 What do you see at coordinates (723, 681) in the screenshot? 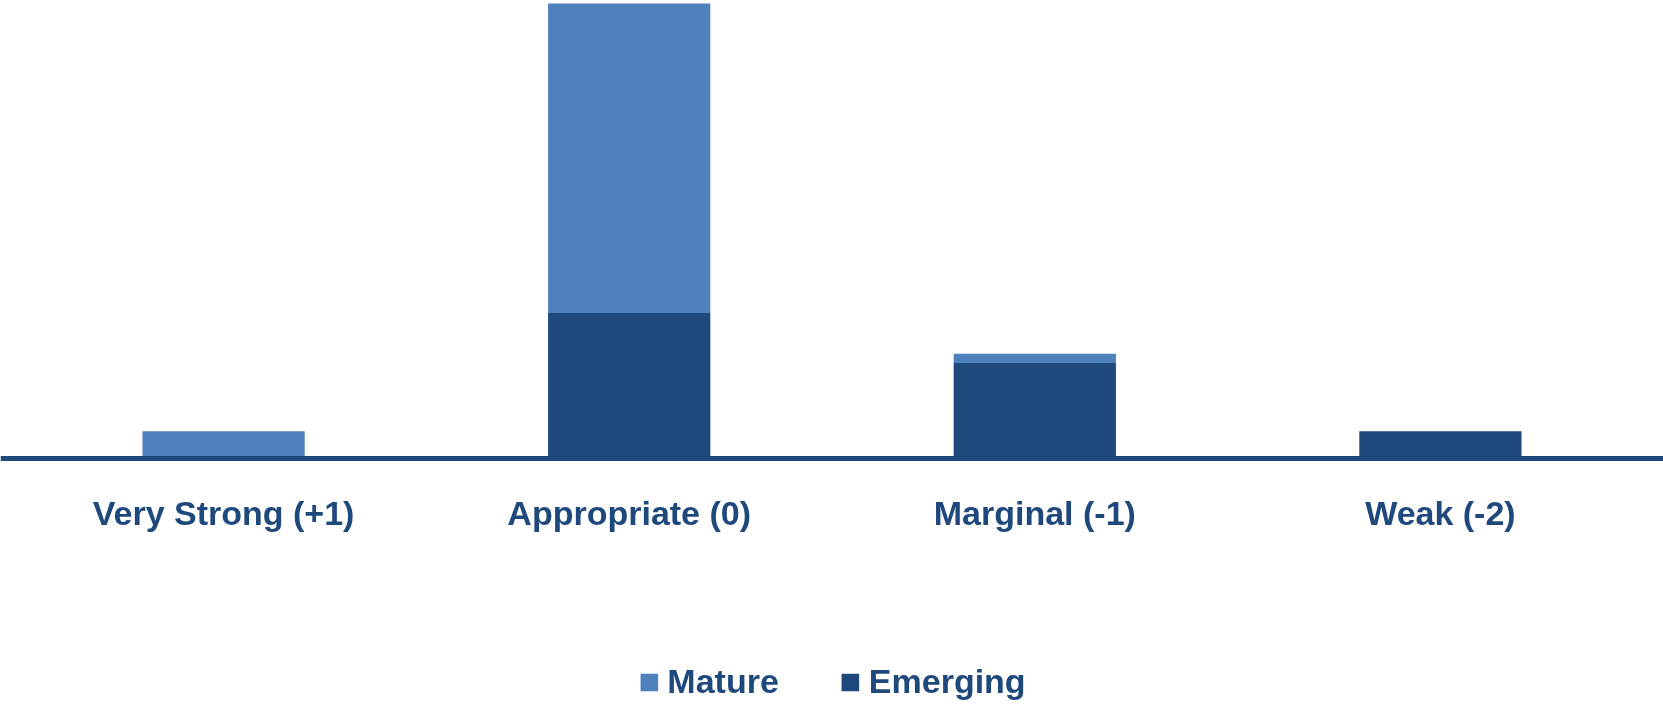
I see `legend-label: Mature` at bounding box center [723, 681].